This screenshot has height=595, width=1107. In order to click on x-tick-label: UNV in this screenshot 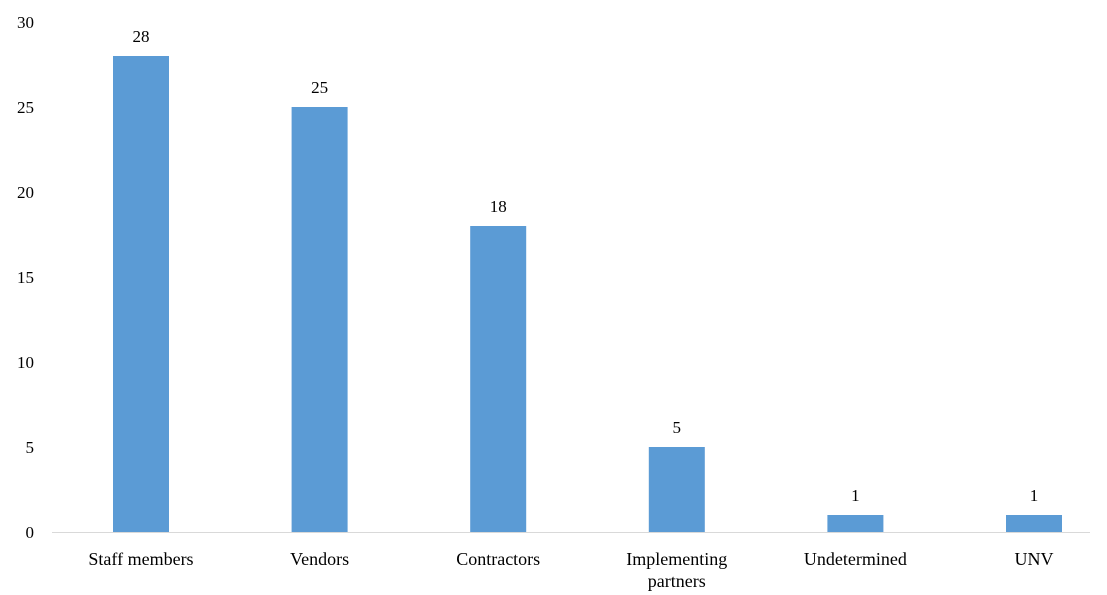, I will do `click(1034, 559)`.